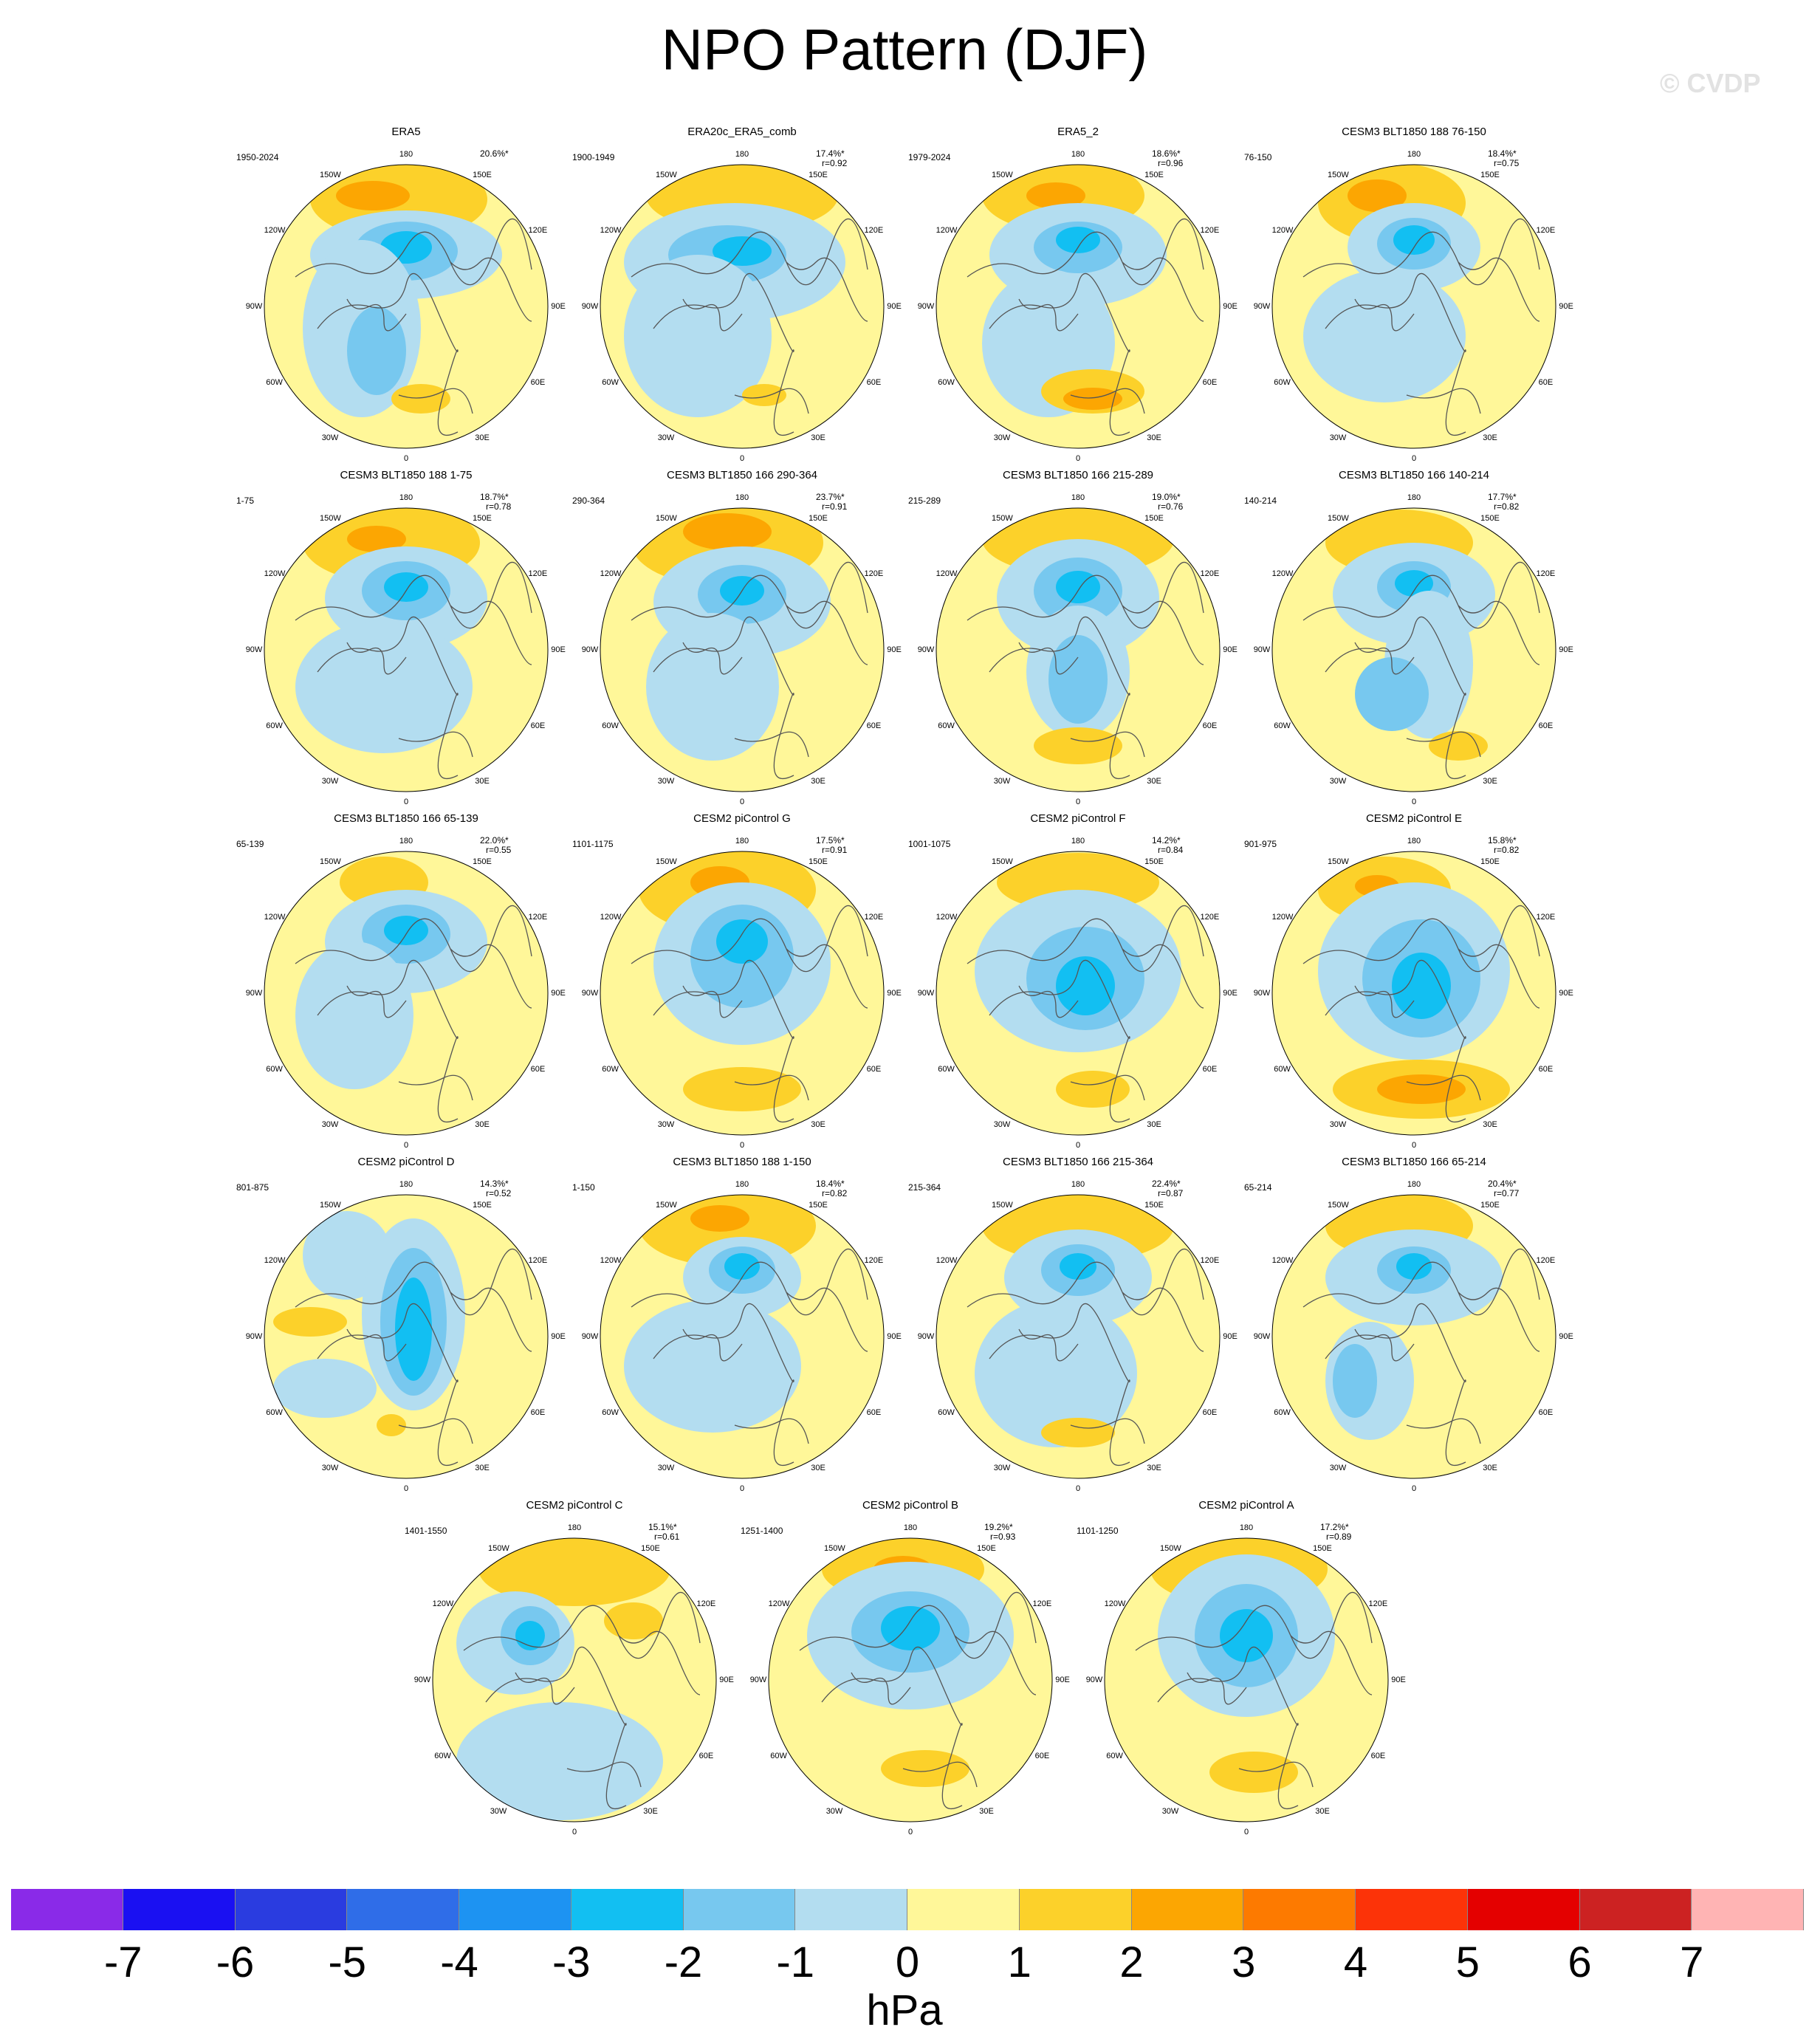 The image size is (1809, 2044). I want to click on panel-pattern-correlation: r=0.78, so click(499, 506).